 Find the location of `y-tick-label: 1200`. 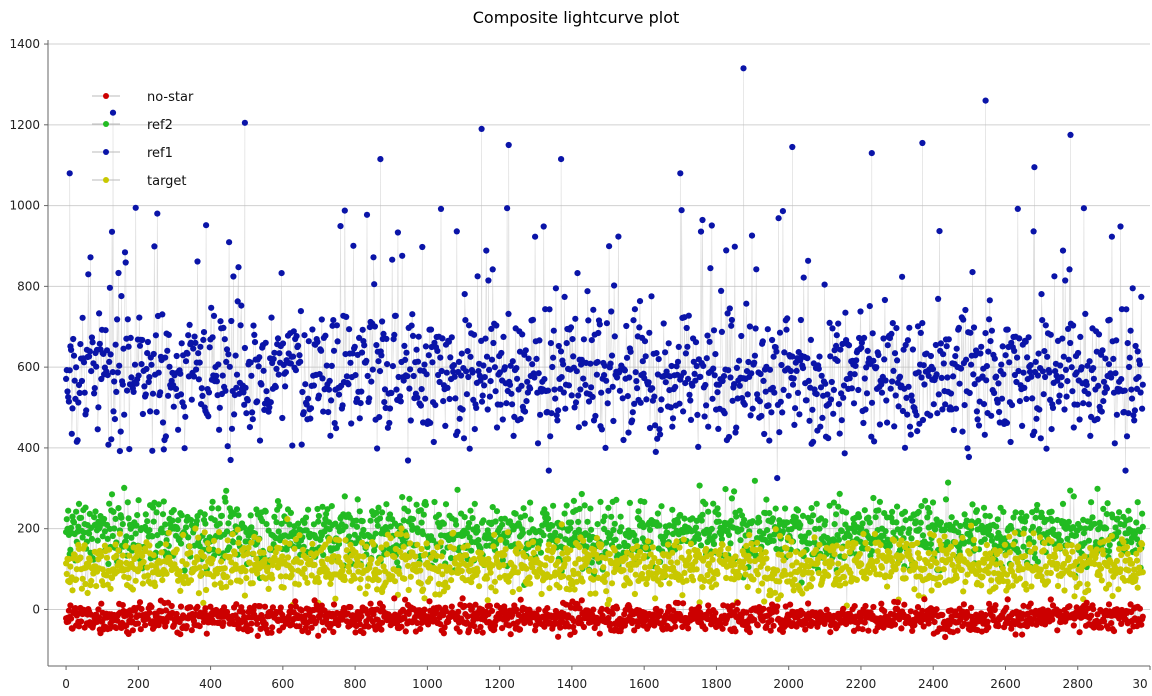

y-tick-label: 1200 is located at coordinates (24, 125).